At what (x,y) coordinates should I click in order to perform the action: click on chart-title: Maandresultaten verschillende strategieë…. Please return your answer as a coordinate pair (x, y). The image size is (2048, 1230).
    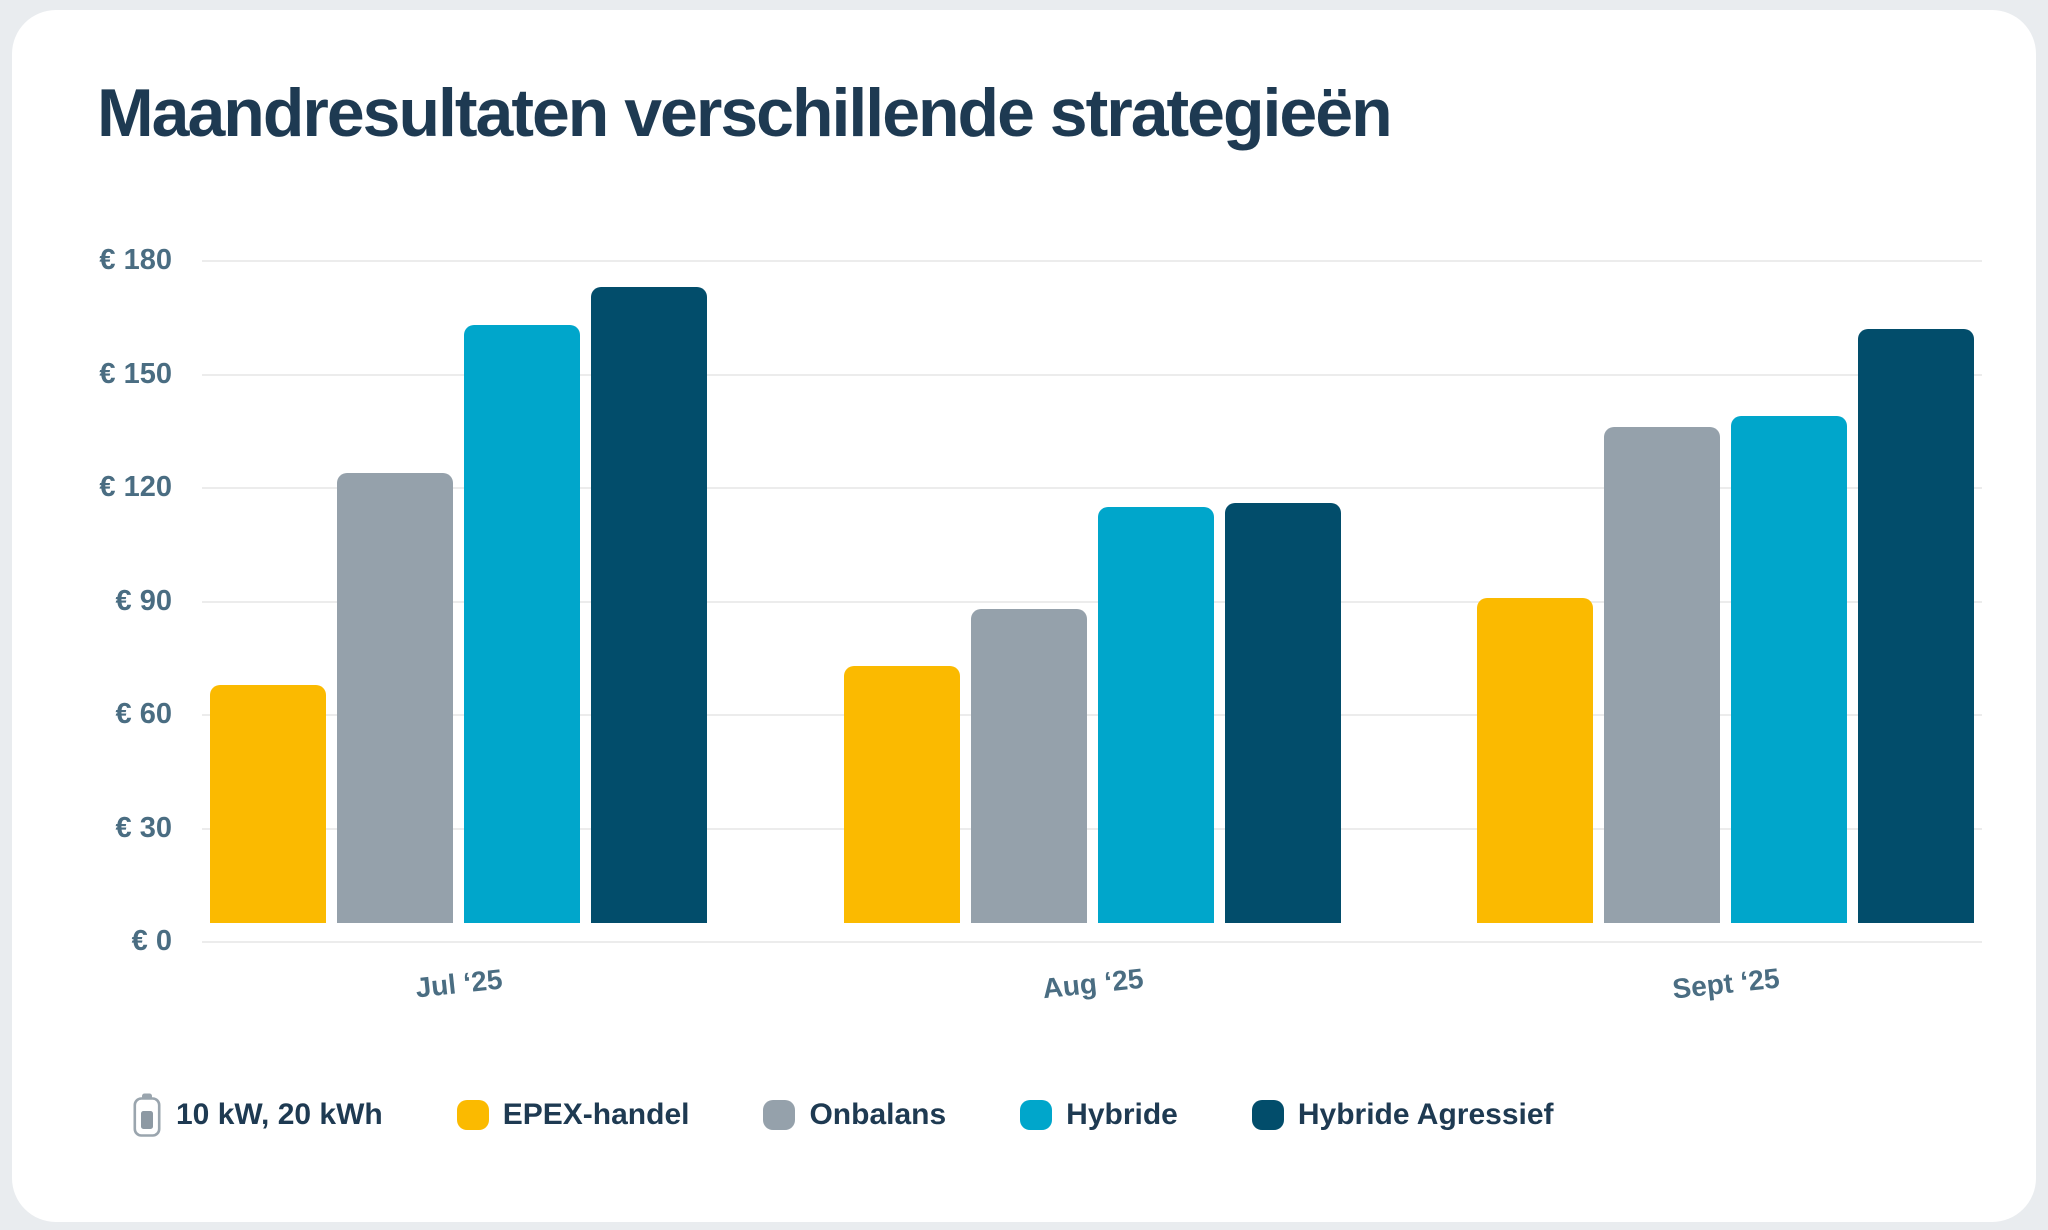
    Looking at the image, I should click on (745, 113).